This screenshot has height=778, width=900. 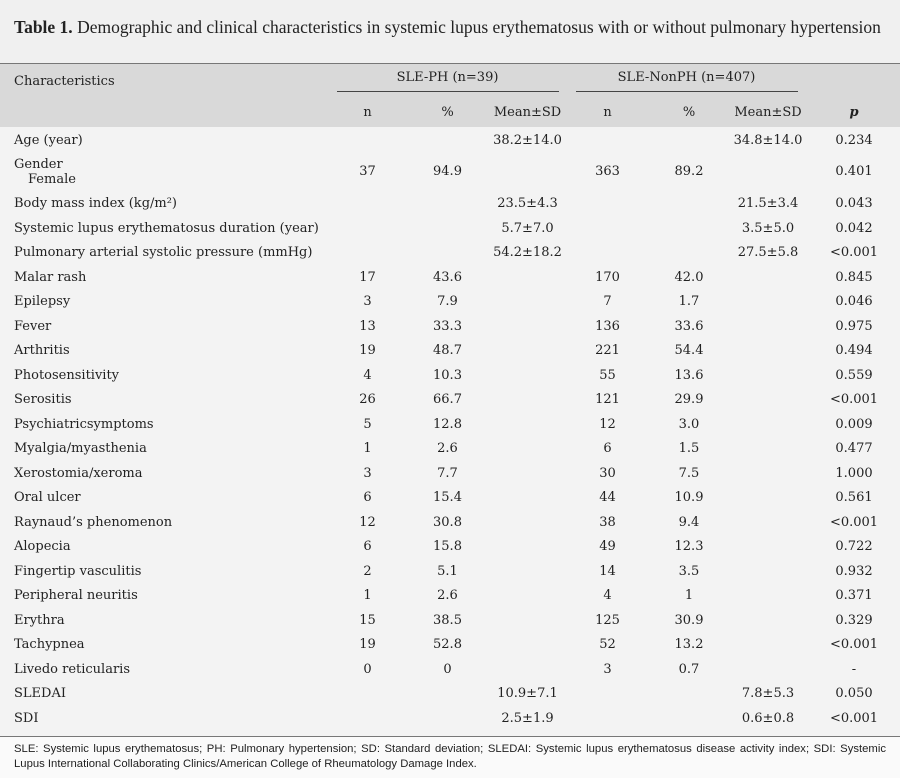 I want to click on column-header: n, so click(x=607, y=112).